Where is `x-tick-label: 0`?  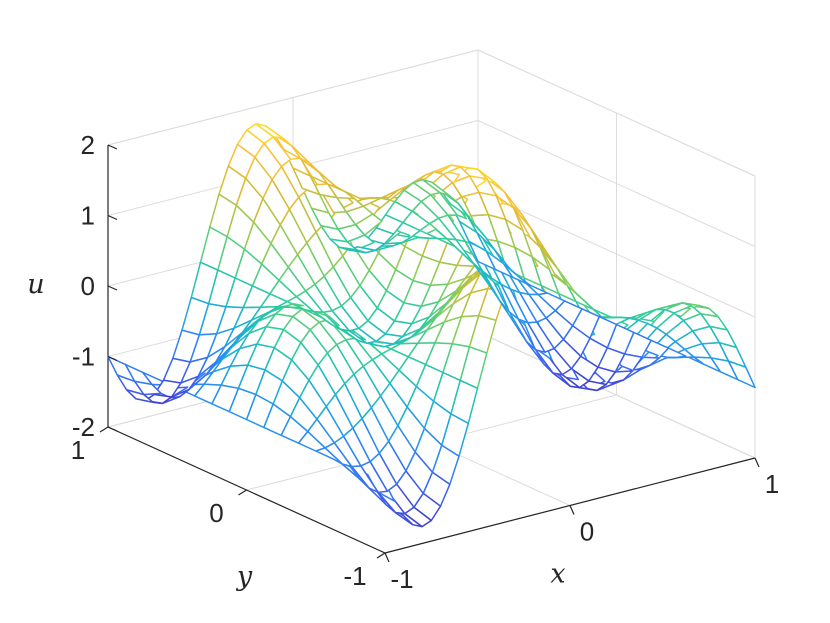 x-tick-label: 0 is located at coordinates (587, 532).